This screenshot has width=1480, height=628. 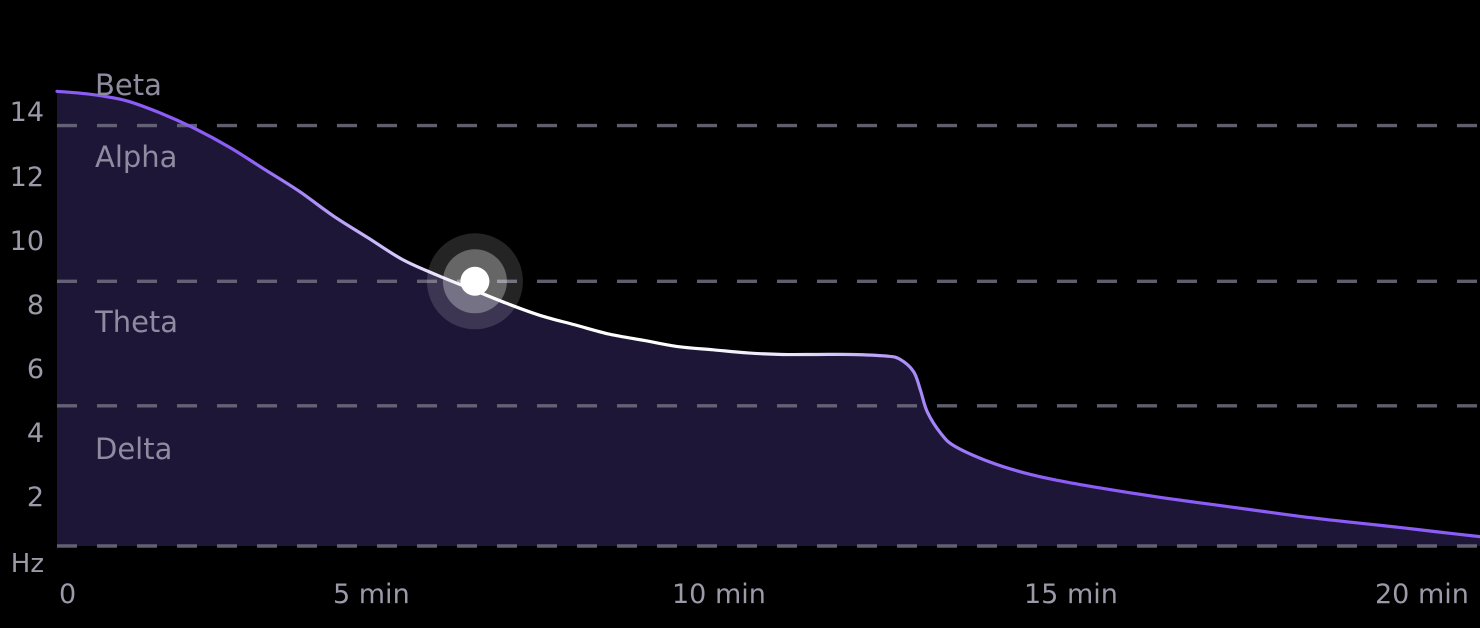 What do you see at coordinates (128, 85) in the screenshot?
I see `band-label-beta: Beta` at bounding box center [128, 85].